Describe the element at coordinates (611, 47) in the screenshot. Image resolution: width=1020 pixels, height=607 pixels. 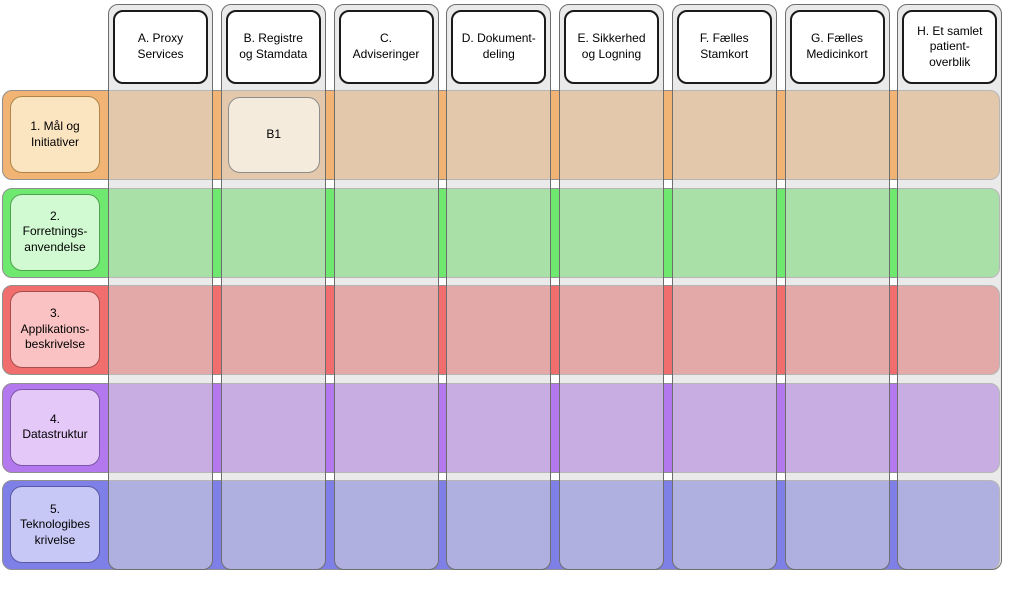
I see `column-header-E: E. Sikkerhed og Logning` at that location.